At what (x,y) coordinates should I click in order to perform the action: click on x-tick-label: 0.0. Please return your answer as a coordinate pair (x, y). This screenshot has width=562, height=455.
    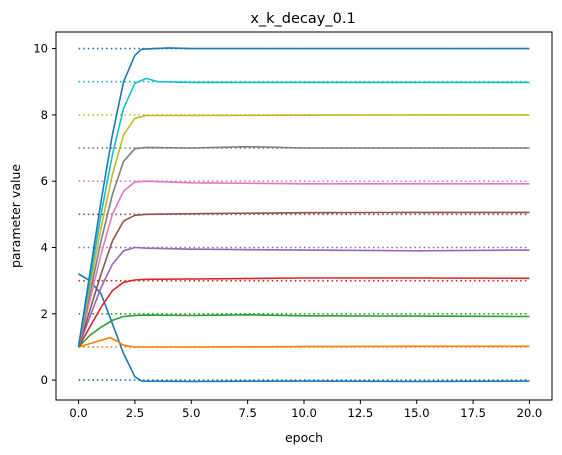
    Looking at the image, I should click on (78, 413).